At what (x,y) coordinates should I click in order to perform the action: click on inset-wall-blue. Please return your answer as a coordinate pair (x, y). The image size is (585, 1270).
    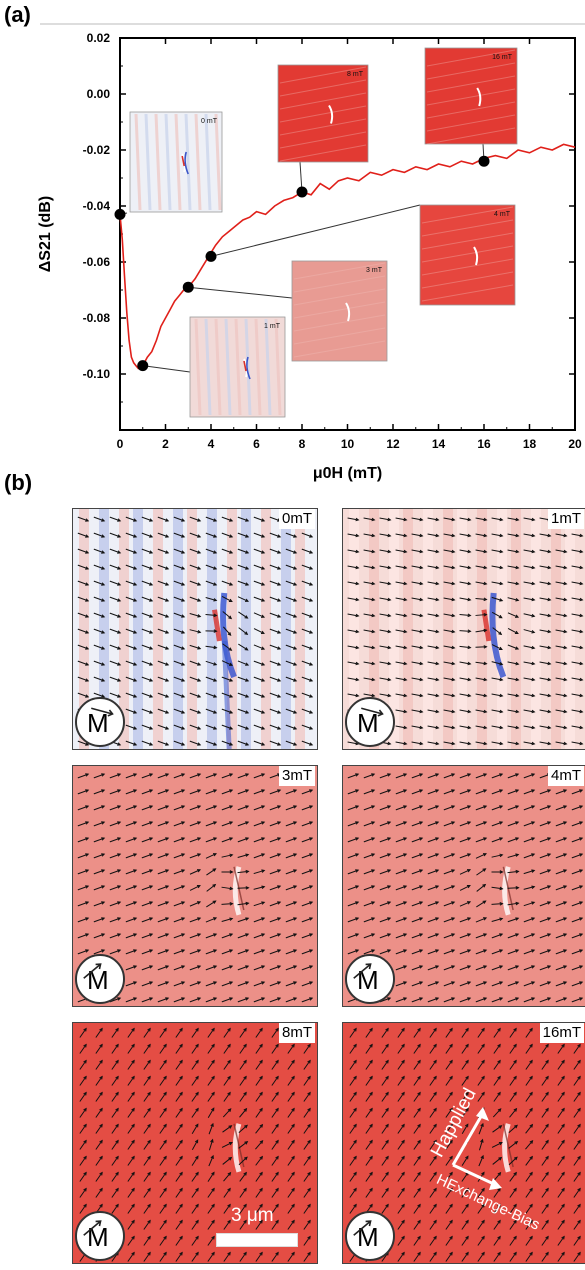
    Looking at the image, I should click on (248, 368).